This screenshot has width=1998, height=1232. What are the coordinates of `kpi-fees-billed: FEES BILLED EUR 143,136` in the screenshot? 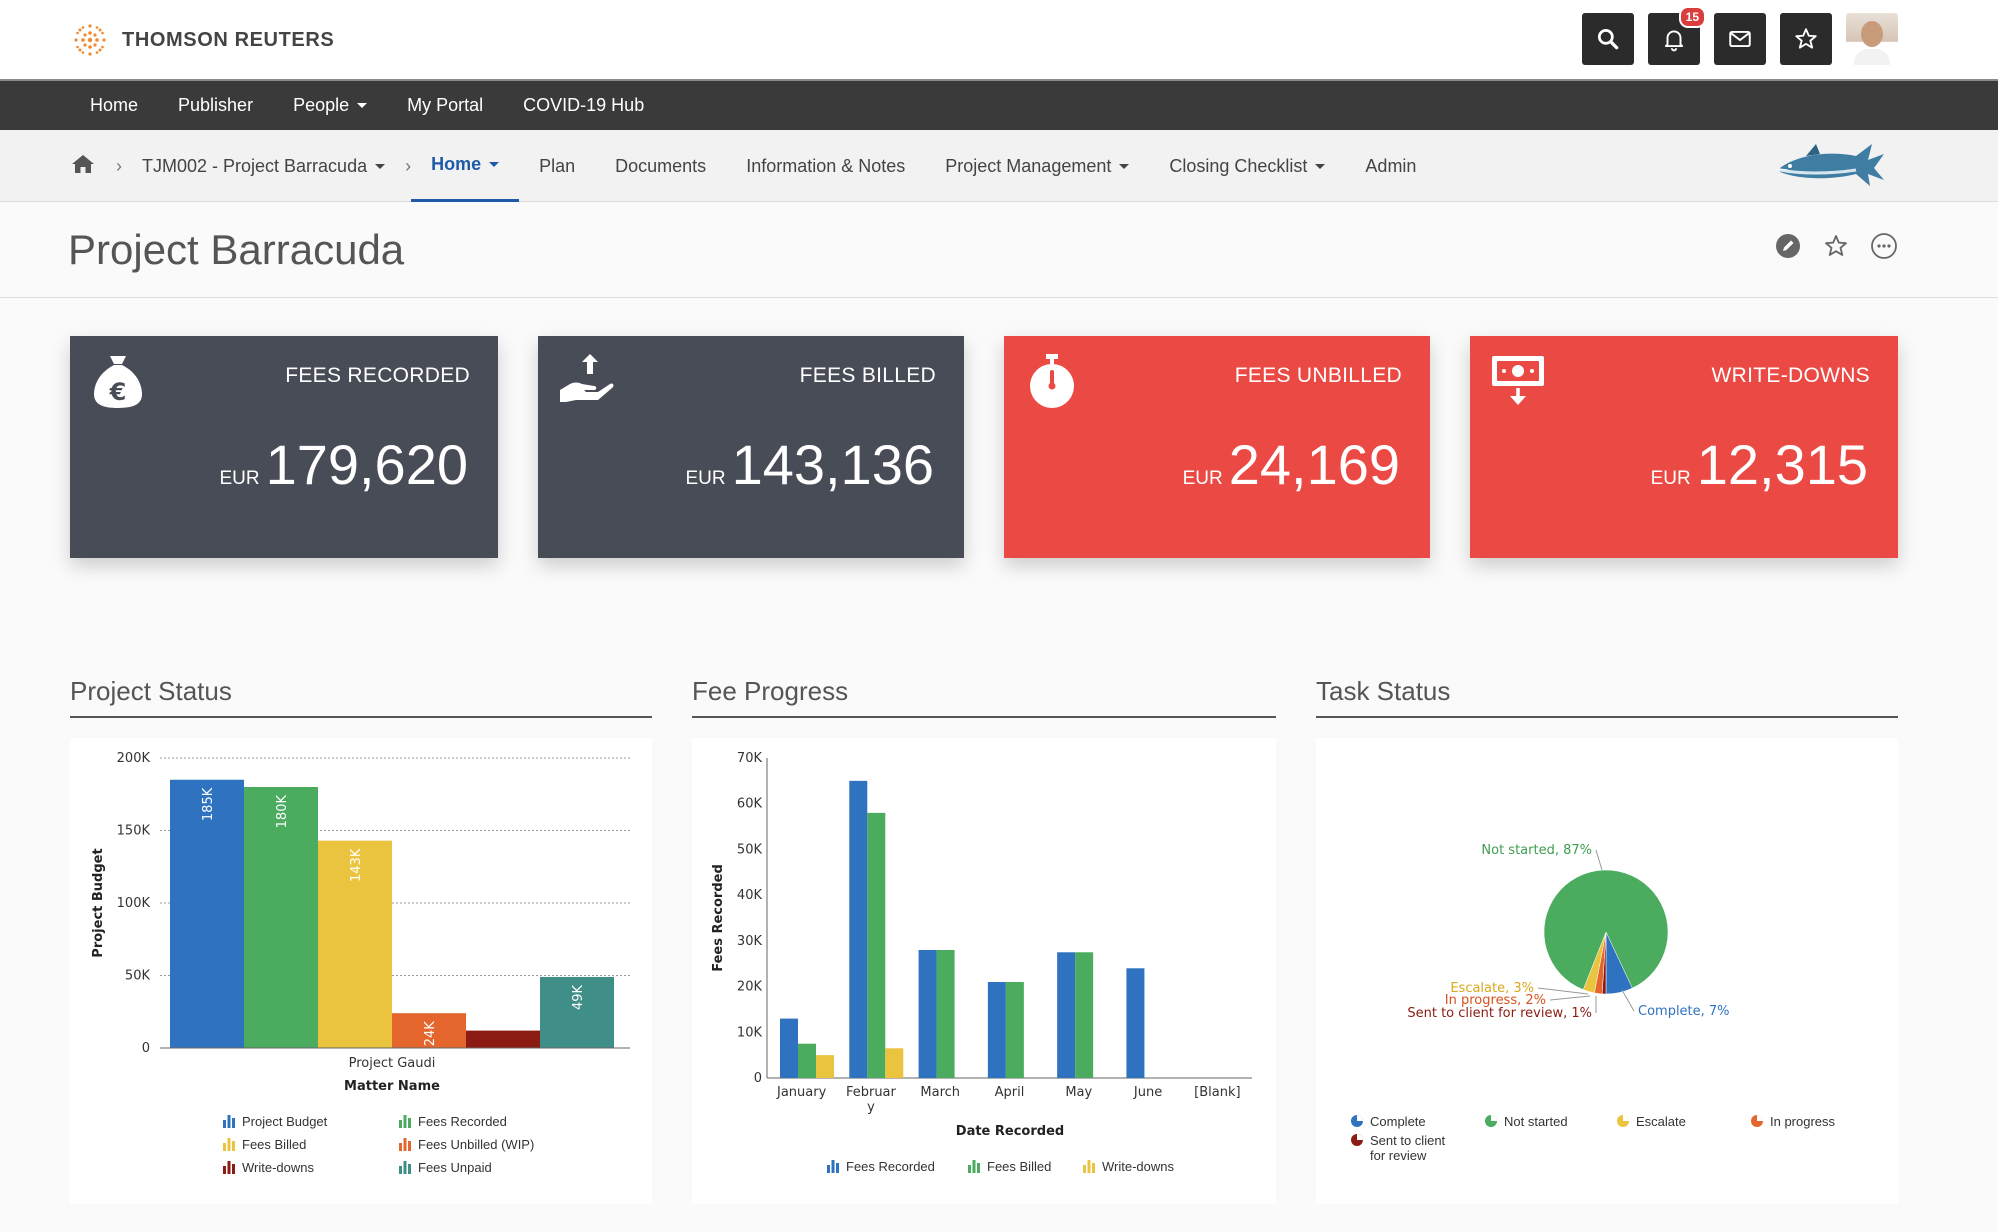 It's located at (751, 447).